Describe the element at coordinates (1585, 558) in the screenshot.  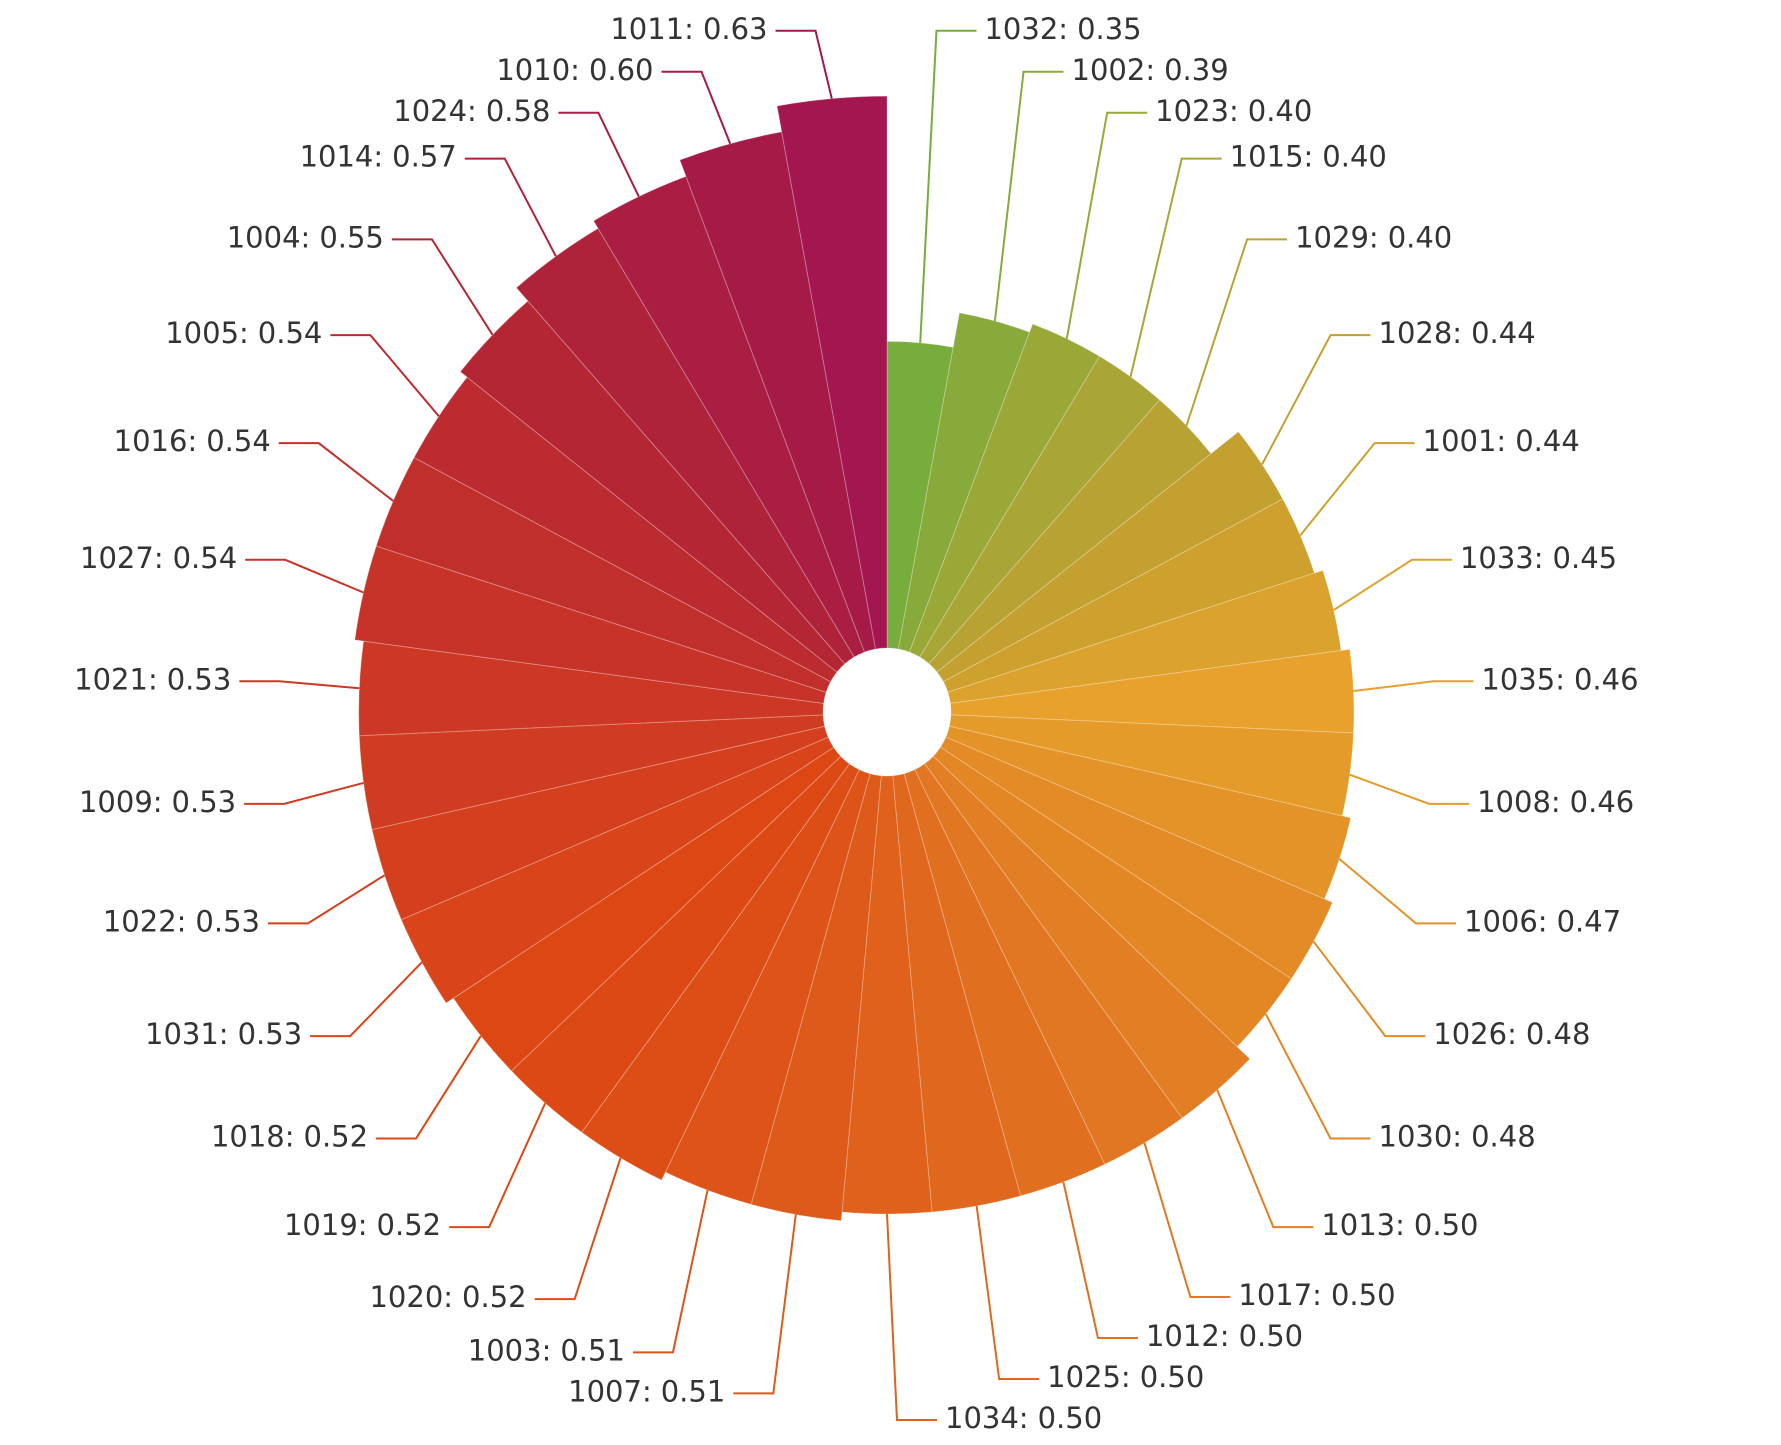
I see `label-value: 0.45` at that location.